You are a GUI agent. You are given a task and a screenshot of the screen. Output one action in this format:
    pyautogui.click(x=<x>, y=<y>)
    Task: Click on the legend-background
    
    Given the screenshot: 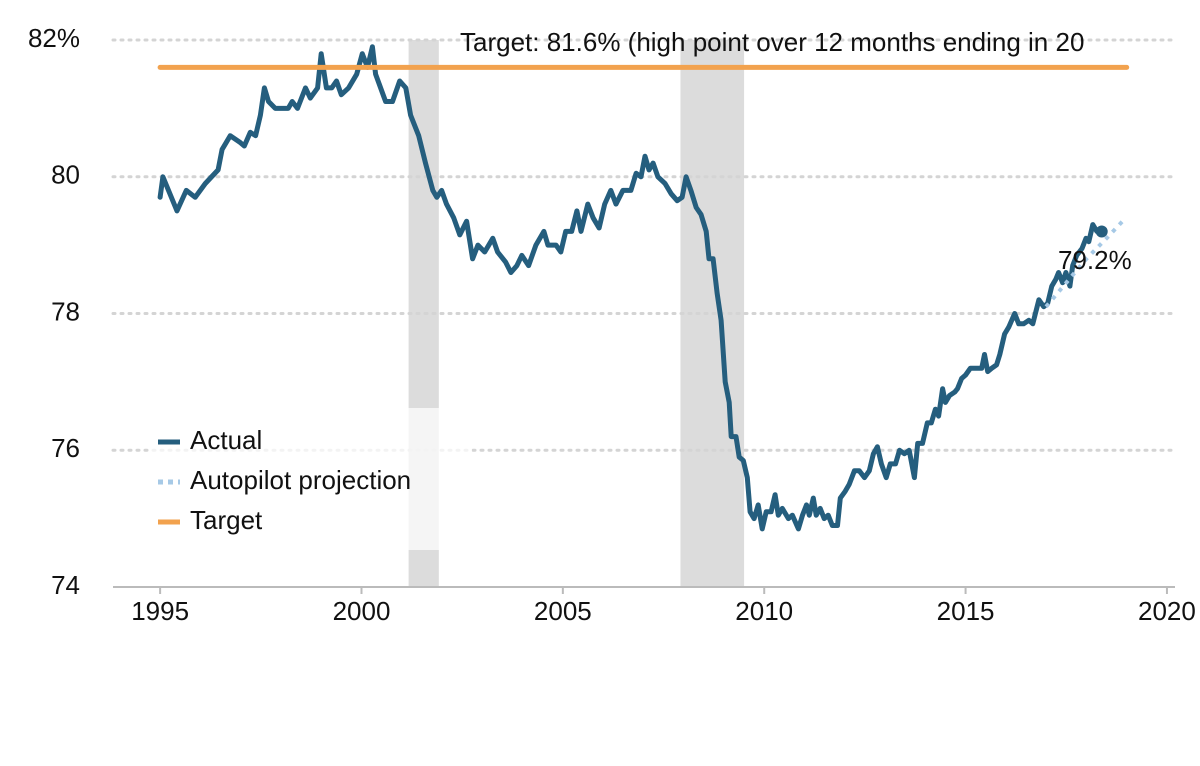 What is the action you would take?
    pyautogui.click(x=311, y=479)
    